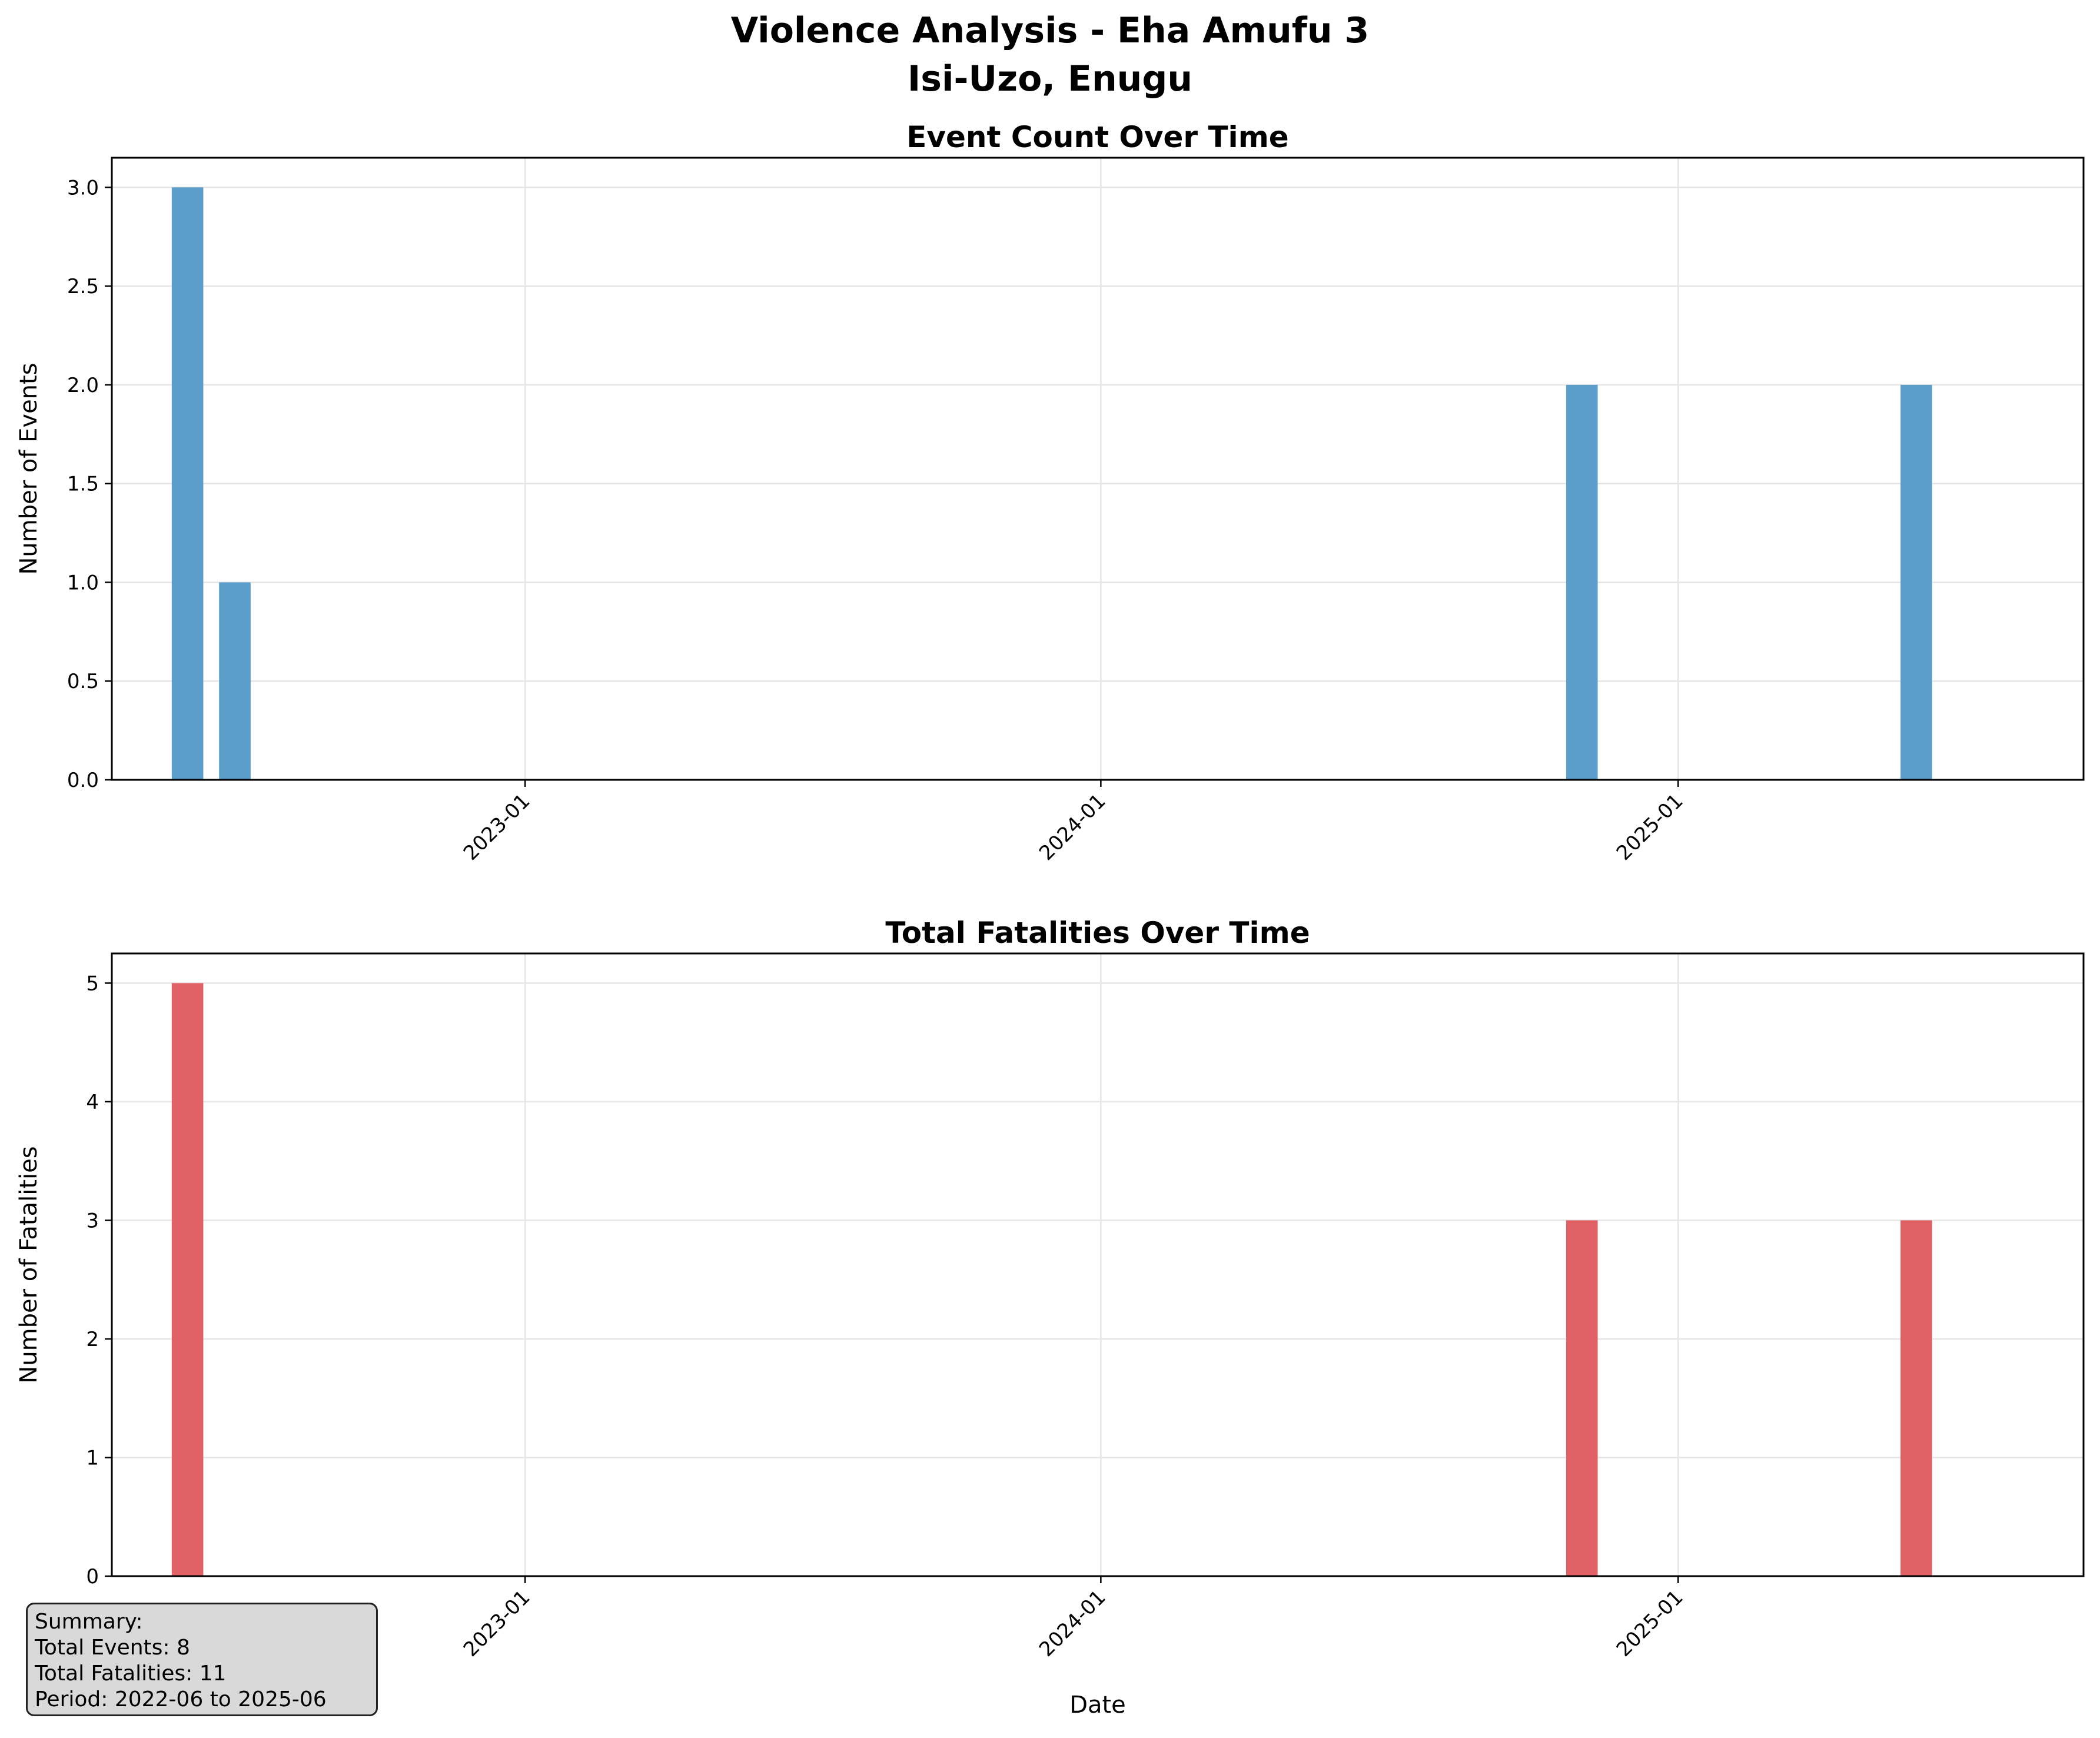  Describe the element at coordinates (92, 983) in the screenshot. I see `fatalities-y-tick-label: 5` at that location.